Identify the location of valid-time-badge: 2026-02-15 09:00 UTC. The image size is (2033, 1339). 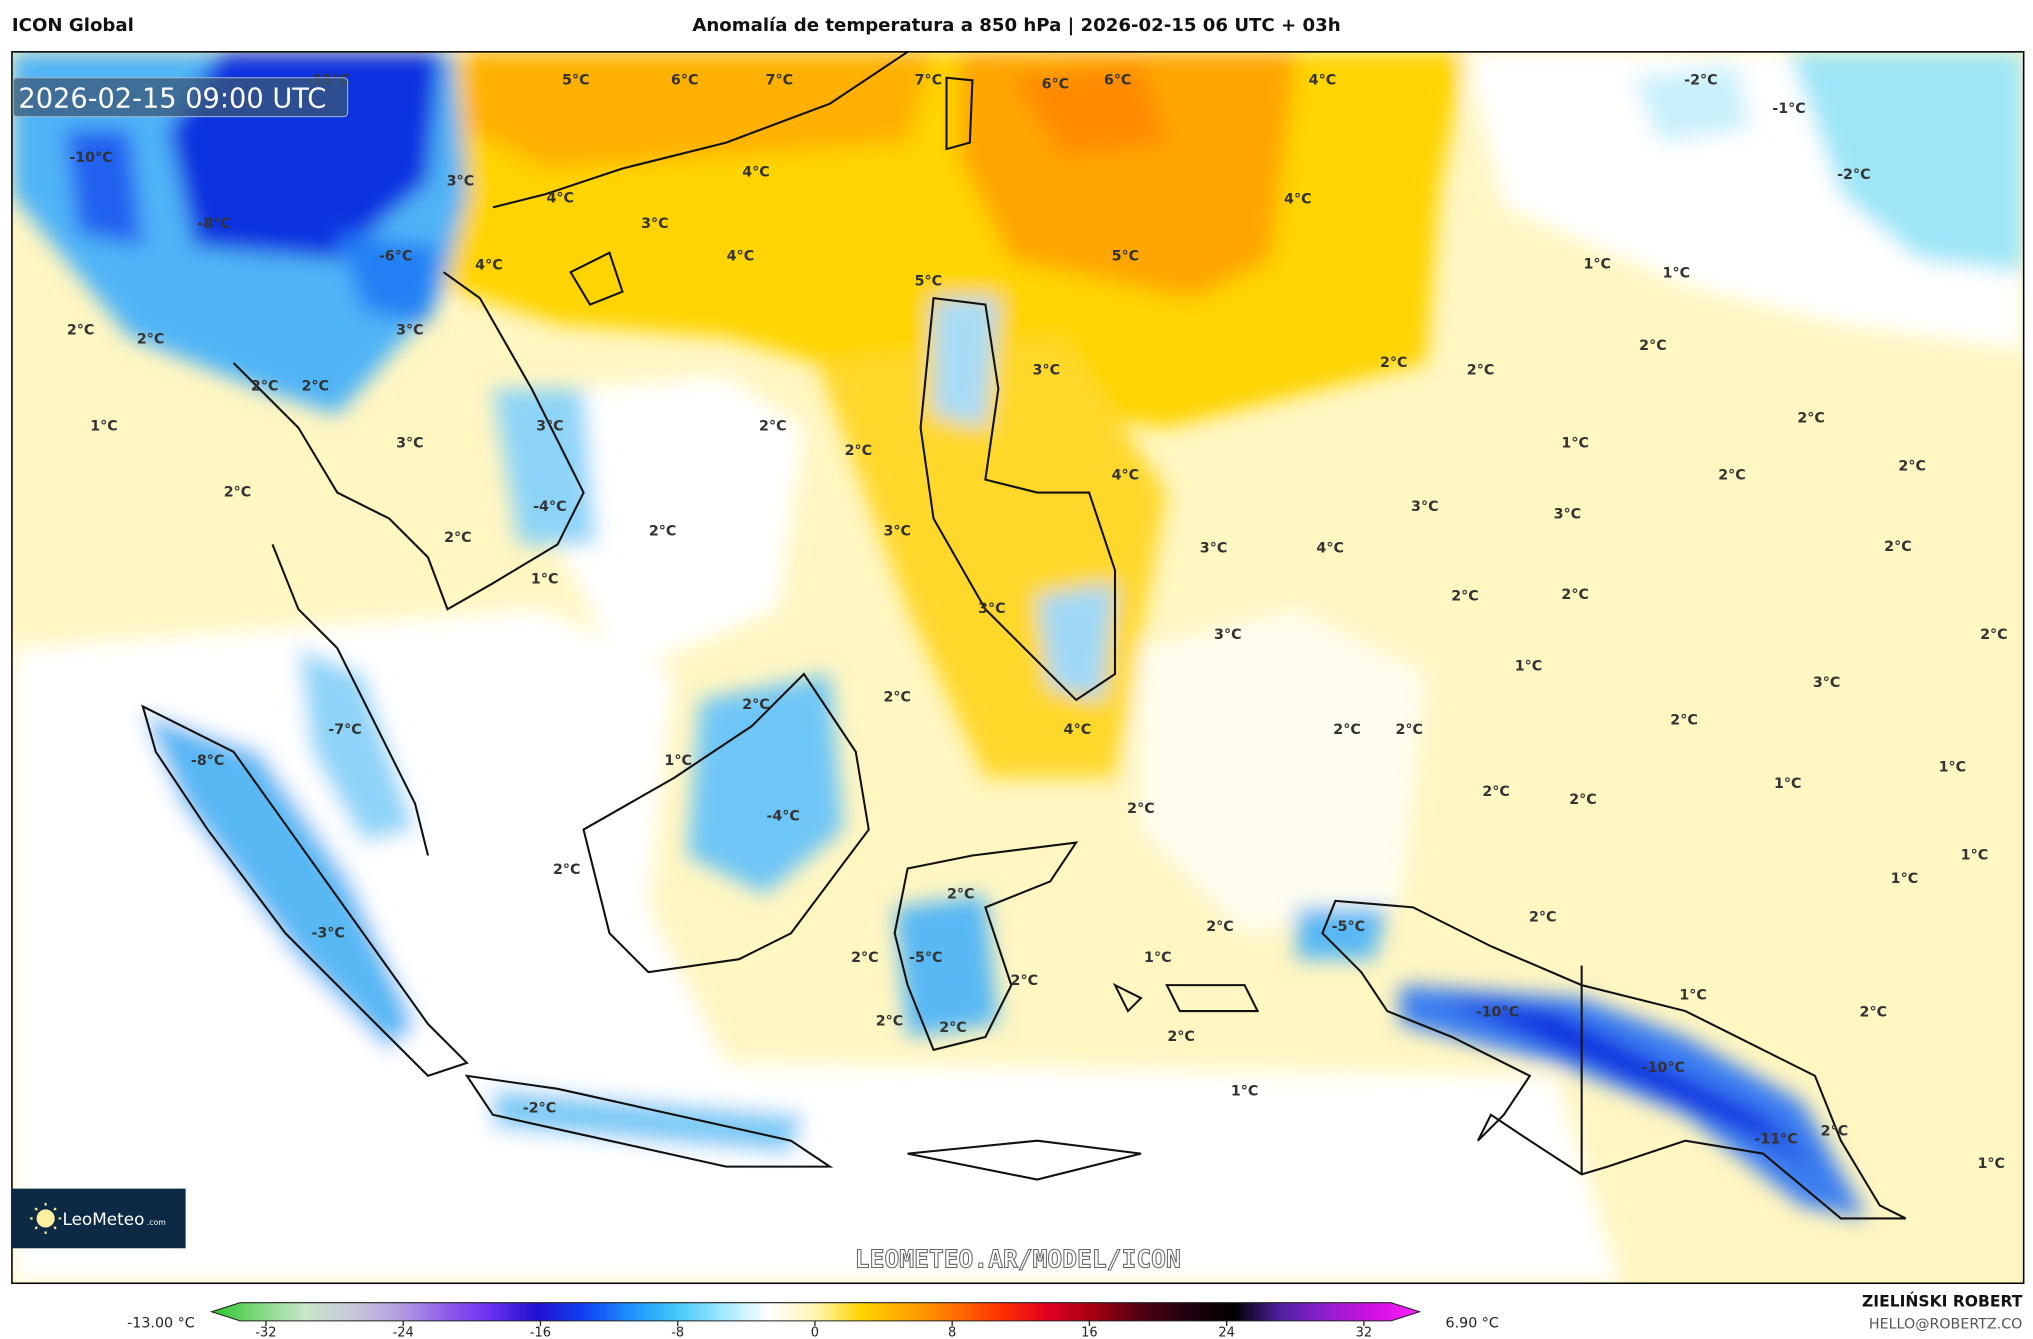
(180, 97).